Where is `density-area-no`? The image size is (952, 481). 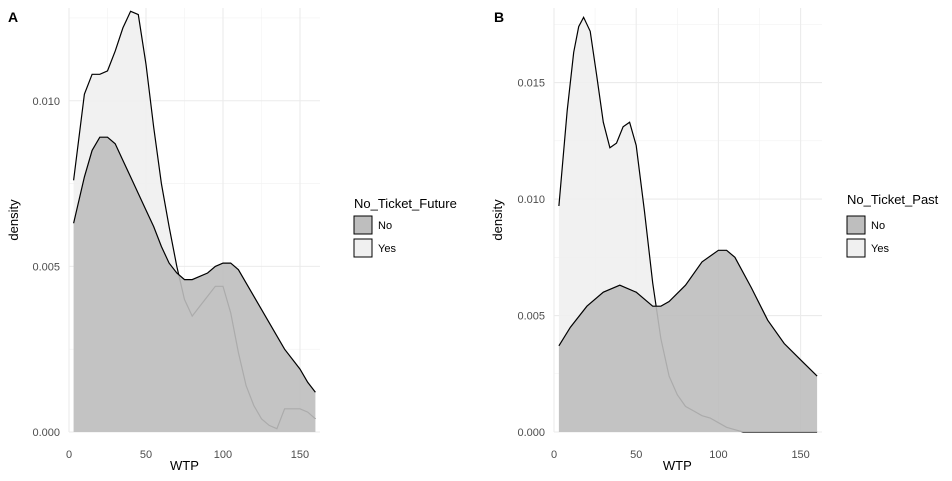 density-area-no is located at coordinates (688, 341).